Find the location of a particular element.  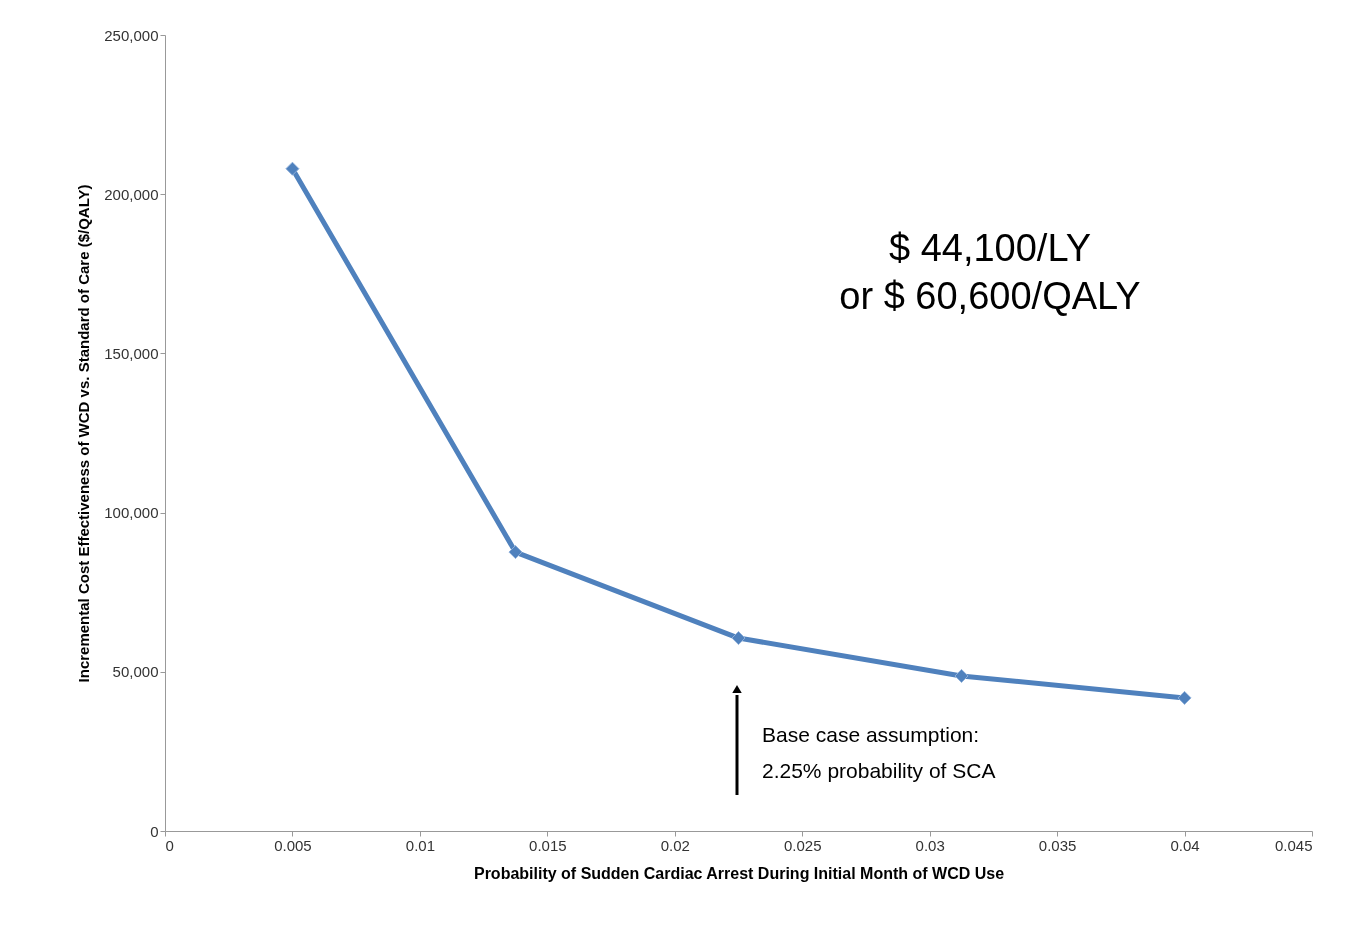

x-tick-label: 0.04 is located at coordinates (1185, 845).